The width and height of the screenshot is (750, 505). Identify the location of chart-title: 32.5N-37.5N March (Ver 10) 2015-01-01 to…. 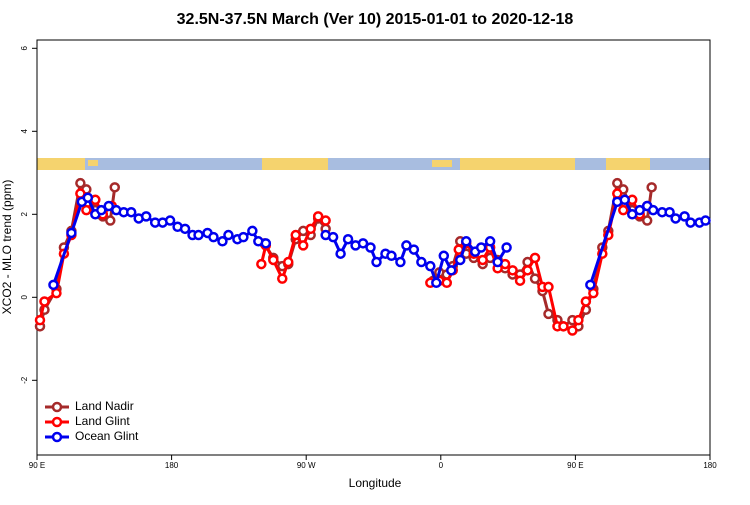
(375, 19).